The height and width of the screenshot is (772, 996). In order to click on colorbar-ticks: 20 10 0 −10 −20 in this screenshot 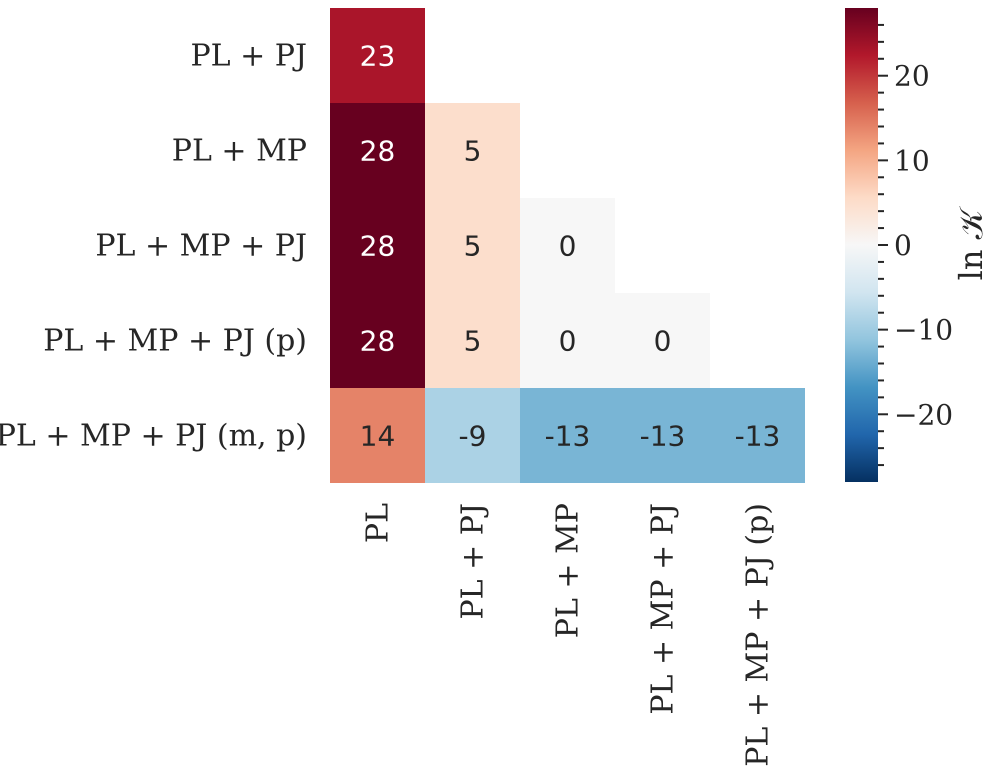, I will do `click(915, 245)`.